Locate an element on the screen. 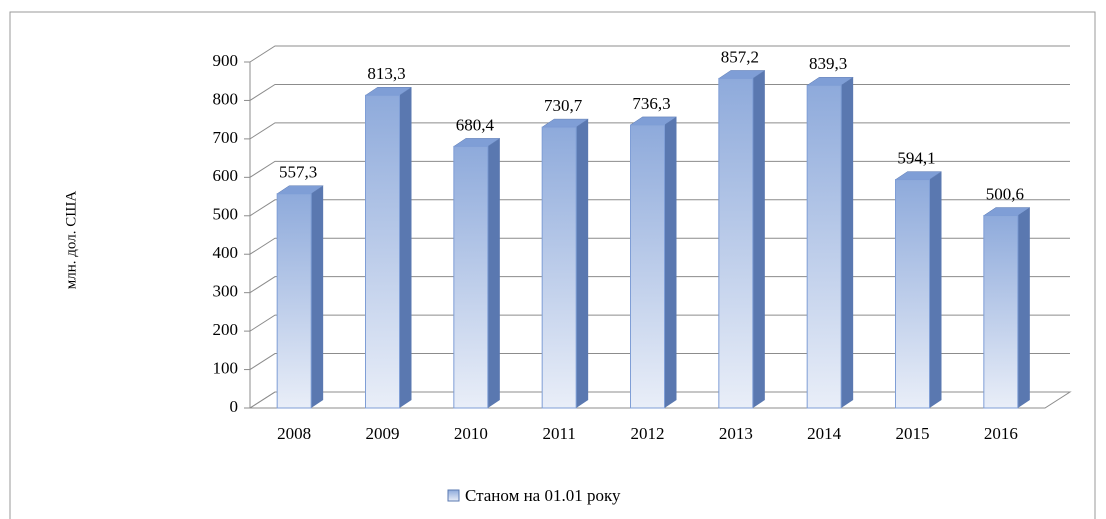  x-tick-label: 2016 is located at coordinates (1001, 433).